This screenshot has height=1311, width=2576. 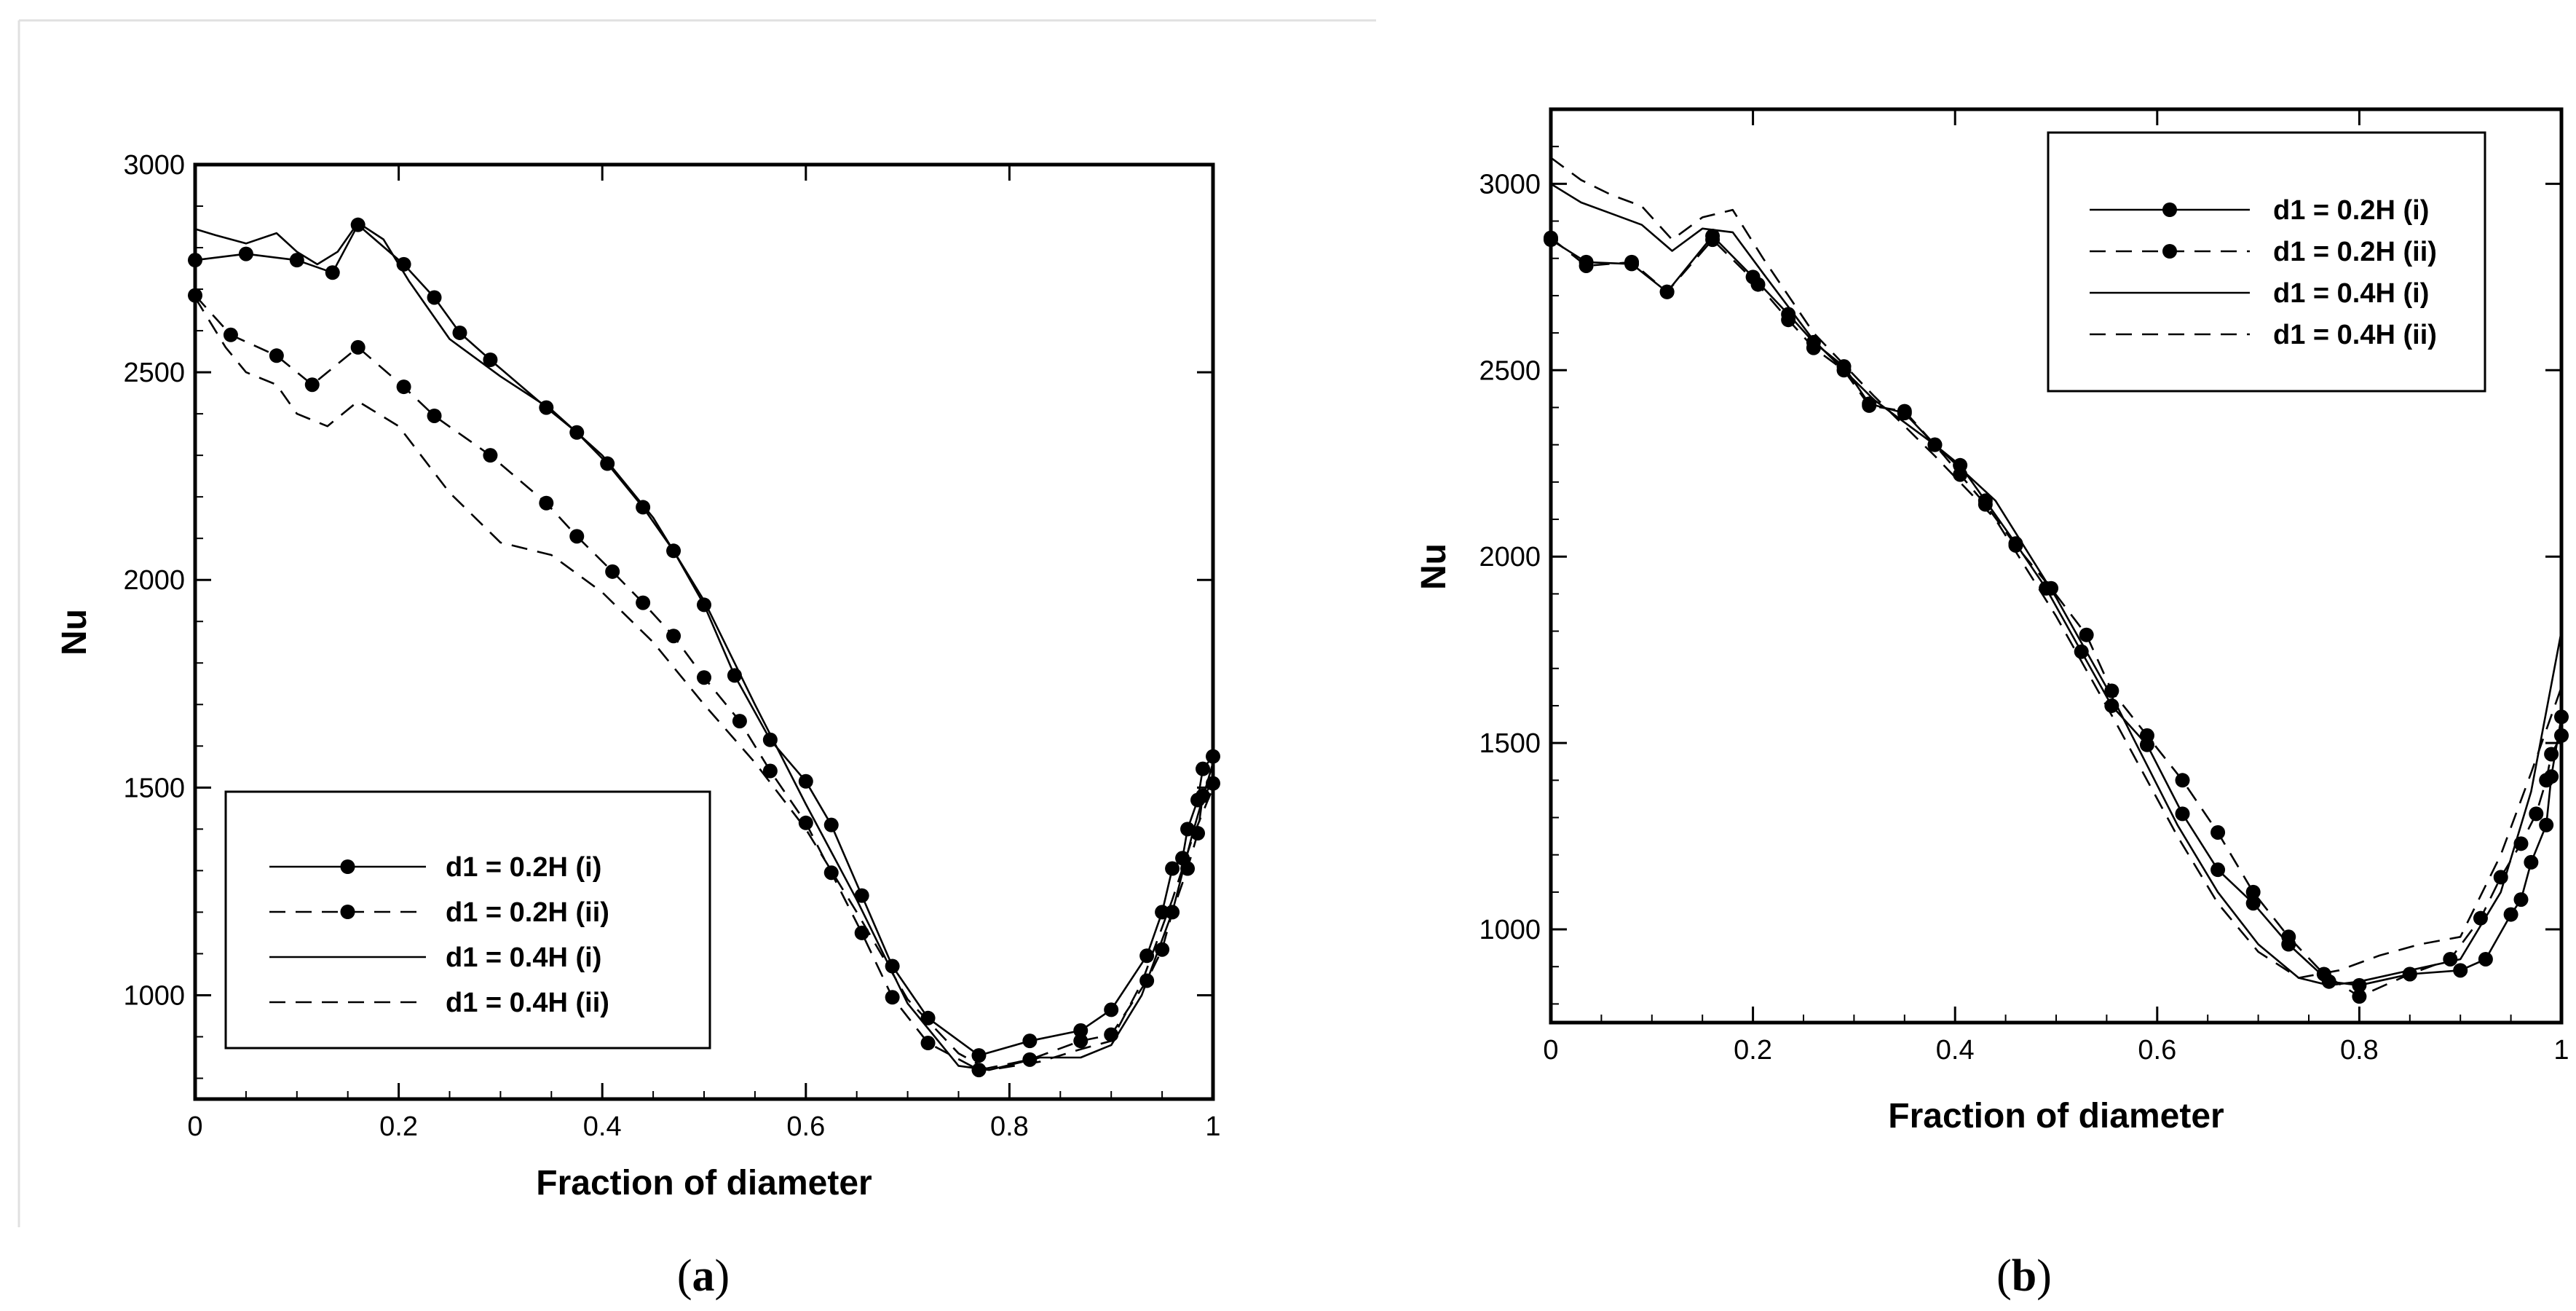 I want to click on legend-box, so click(x=468, y=920).